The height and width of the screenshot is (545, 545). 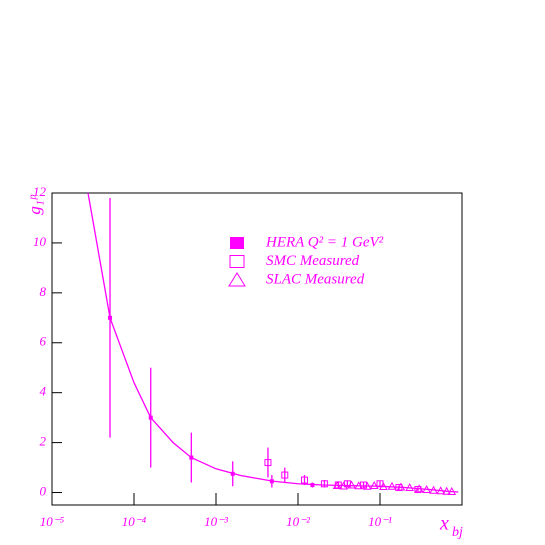 I want to click on y-tick-label: 0, so click(x=43, y=491).